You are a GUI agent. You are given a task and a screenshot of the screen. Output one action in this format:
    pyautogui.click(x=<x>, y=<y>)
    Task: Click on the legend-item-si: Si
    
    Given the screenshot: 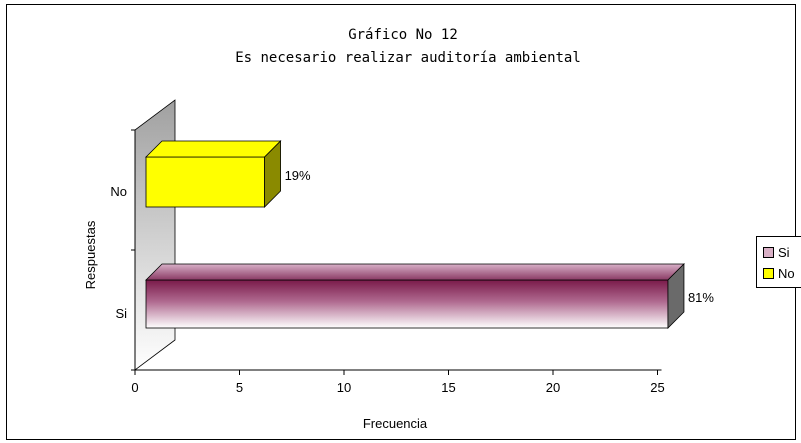 What is the action you would take?
    pyautogui.click(x=776, y=252)
    